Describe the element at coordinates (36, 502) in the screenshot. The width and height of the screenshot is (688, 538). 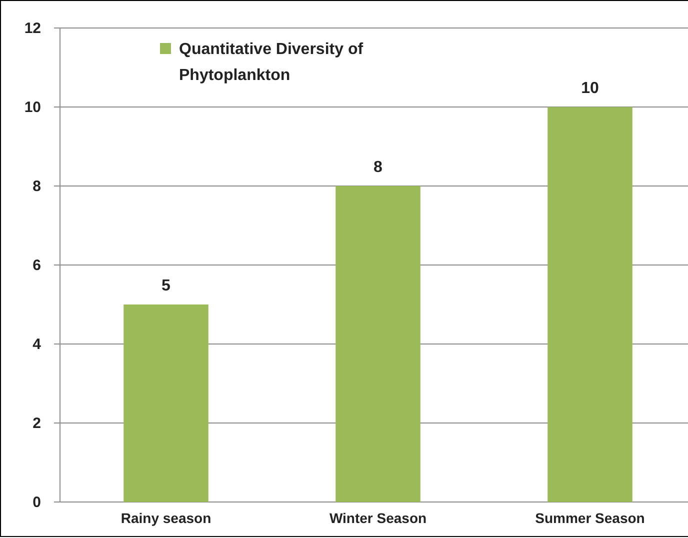
I see `y-tick-label: 0` at that location.